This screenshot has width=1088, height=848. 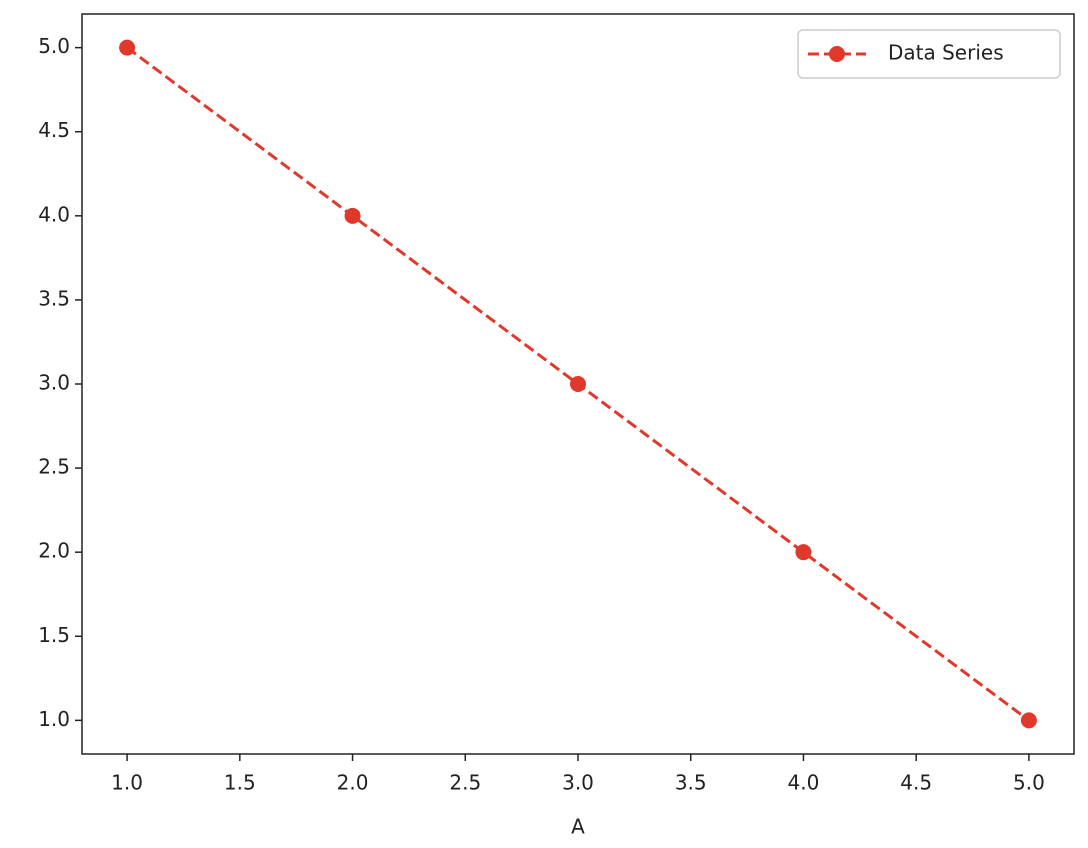 What do you see at coordinates (127, 783) in the screenshot?
I see `x-tick-label: 1.0` at bounding box center [127, 783].